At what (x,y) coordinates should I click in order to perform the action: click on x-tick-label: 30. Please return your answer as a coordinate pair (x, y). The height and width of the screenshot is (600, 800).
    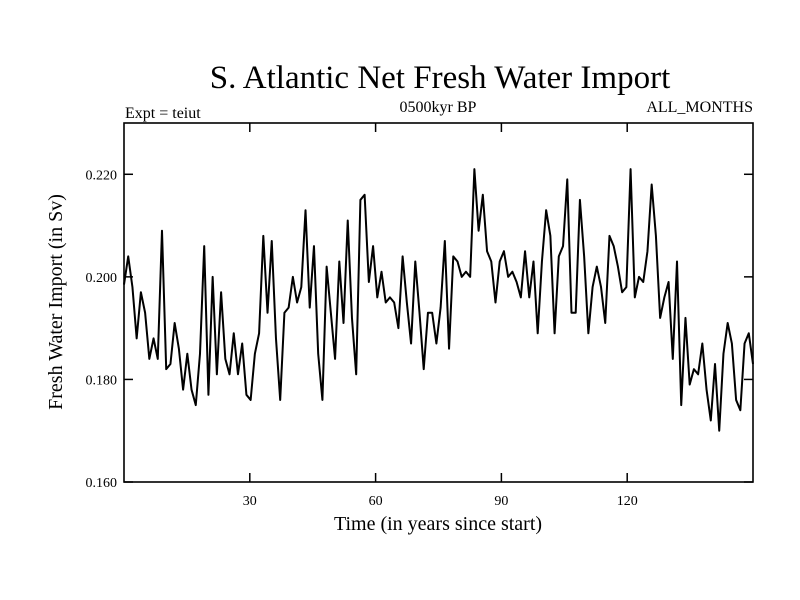
    Looking at the image, I should click on (250, 501).